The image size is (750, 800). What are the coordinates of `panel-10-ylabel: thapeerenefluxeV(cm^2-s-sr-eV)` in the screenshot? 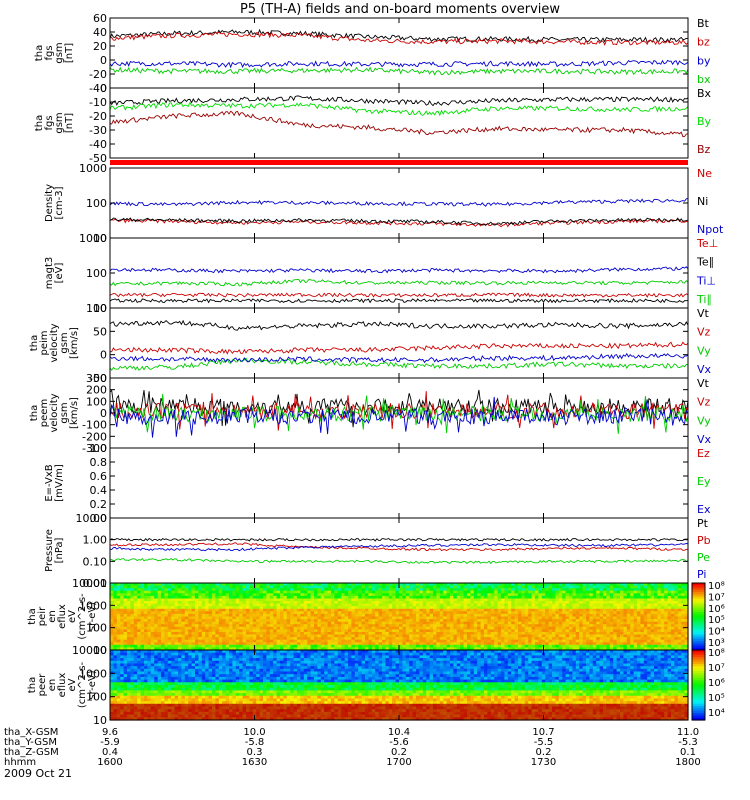 It's located at (62, 684).